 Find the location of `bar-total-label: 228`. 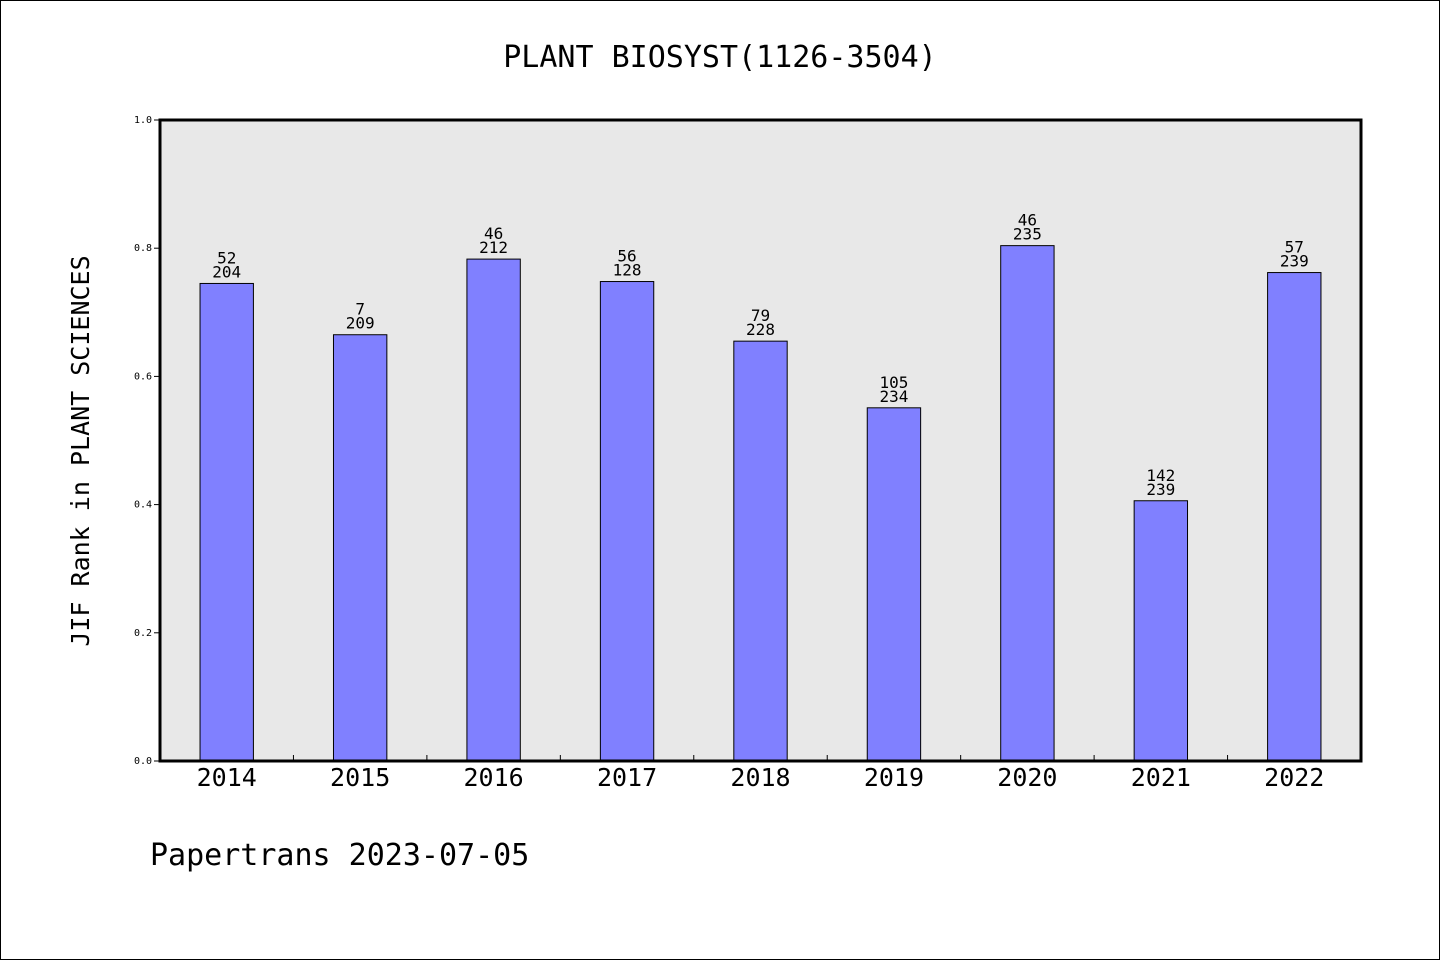

bar-total-label: 228 is located at coordinates (760, 329).